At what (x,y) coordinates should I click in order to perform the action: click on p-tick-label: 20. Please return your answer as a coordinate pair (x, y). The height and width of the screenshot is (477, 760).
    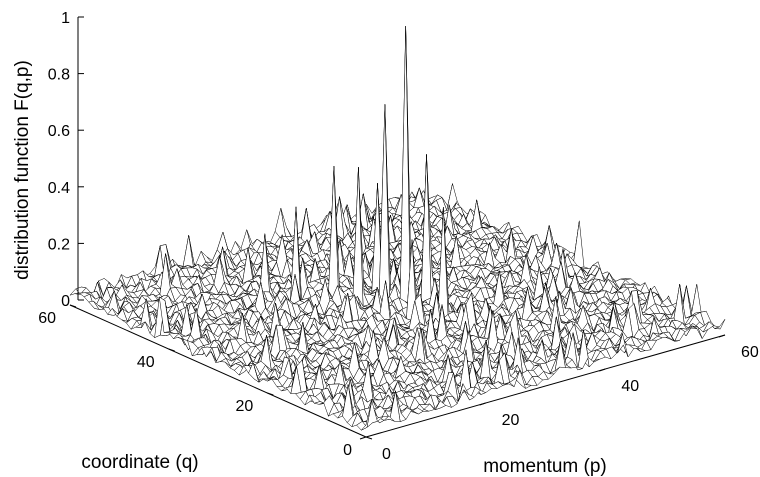
    Looking at the image, I should click on (511, 420).